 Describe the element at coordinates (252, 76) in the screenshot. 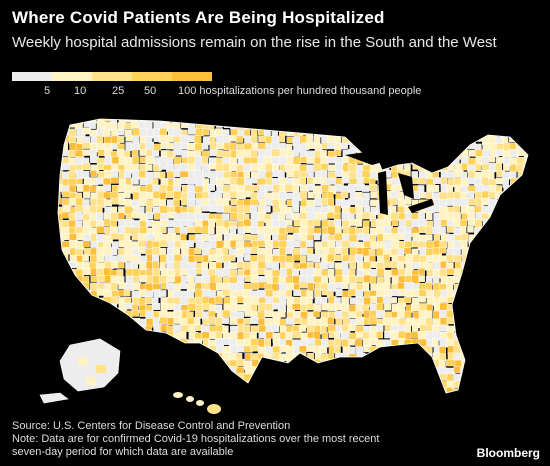

I see `legend-color-bar` at that location.